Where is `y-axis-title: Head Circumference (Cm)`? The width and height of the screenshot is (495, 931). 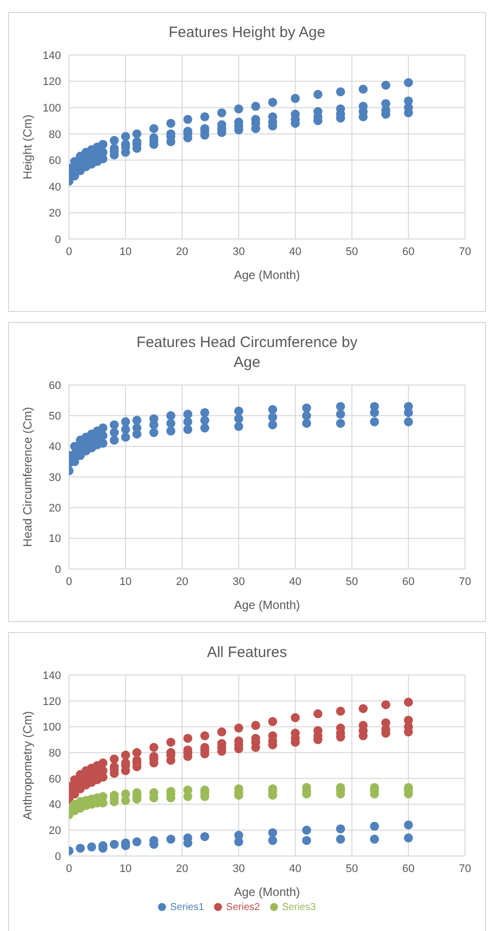
y-axis-title: Head Circumference (Cm) is located at coordinates (27, 477).